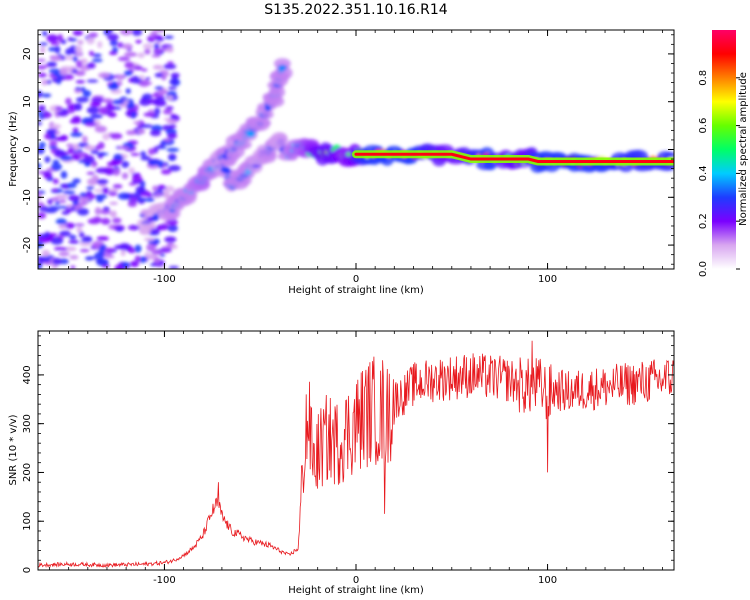 The image size is (750, 600). What do you see at coordinates (724, 149) in the screenshot?
I see `colorbar-bar` at bounding box center [724, 149].